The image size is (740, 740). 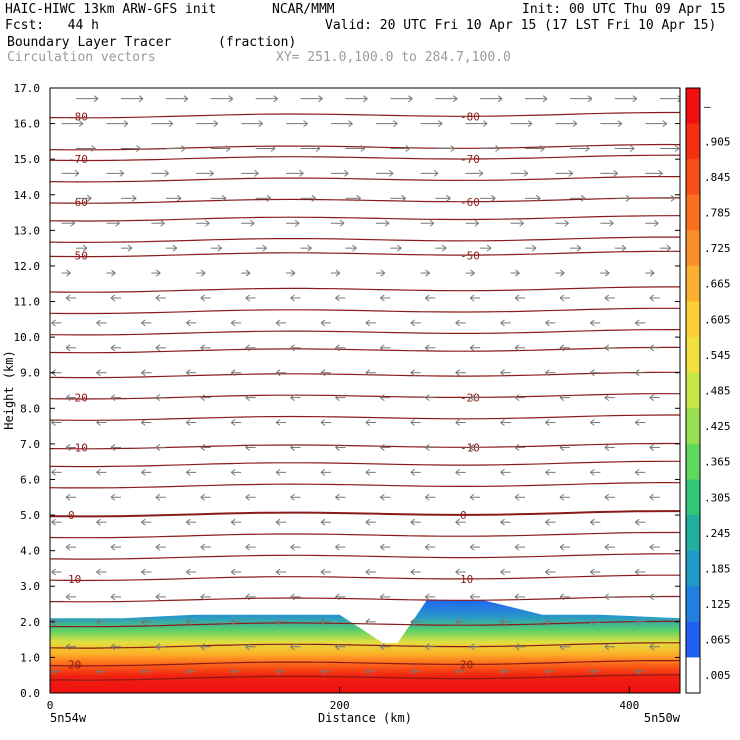 What do you see at coordinates (257, 42) in the screenshot?
I see `field-units: (fraction)` at bounding box center [257, 42].